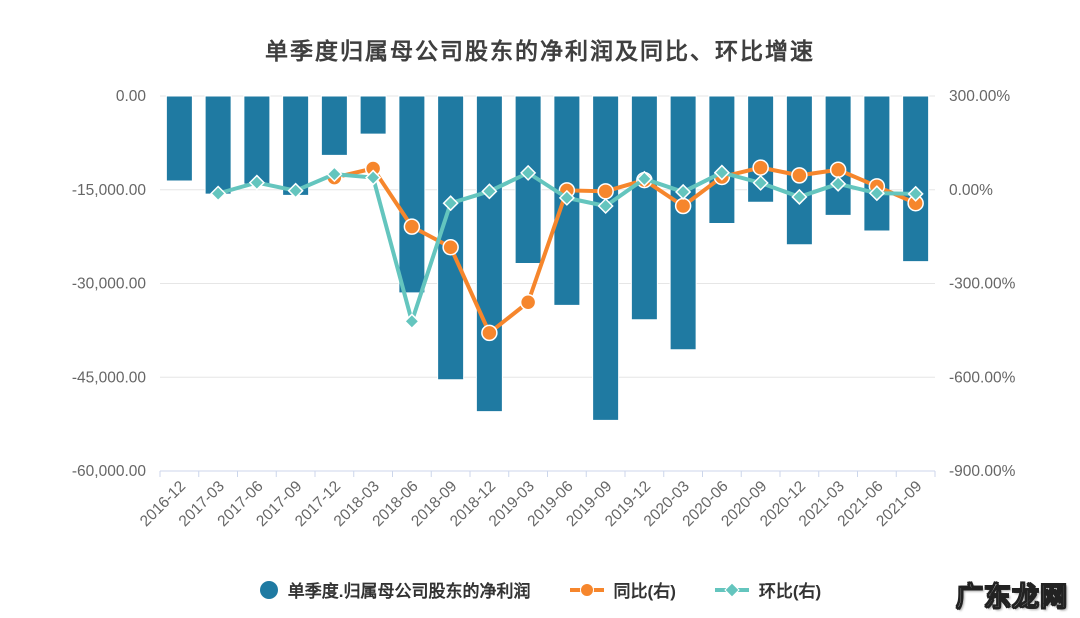  What do you see at coordinates (586, 589) in the screenshot?
I see `yoy-line-icon` at bounding box center [586, 589].